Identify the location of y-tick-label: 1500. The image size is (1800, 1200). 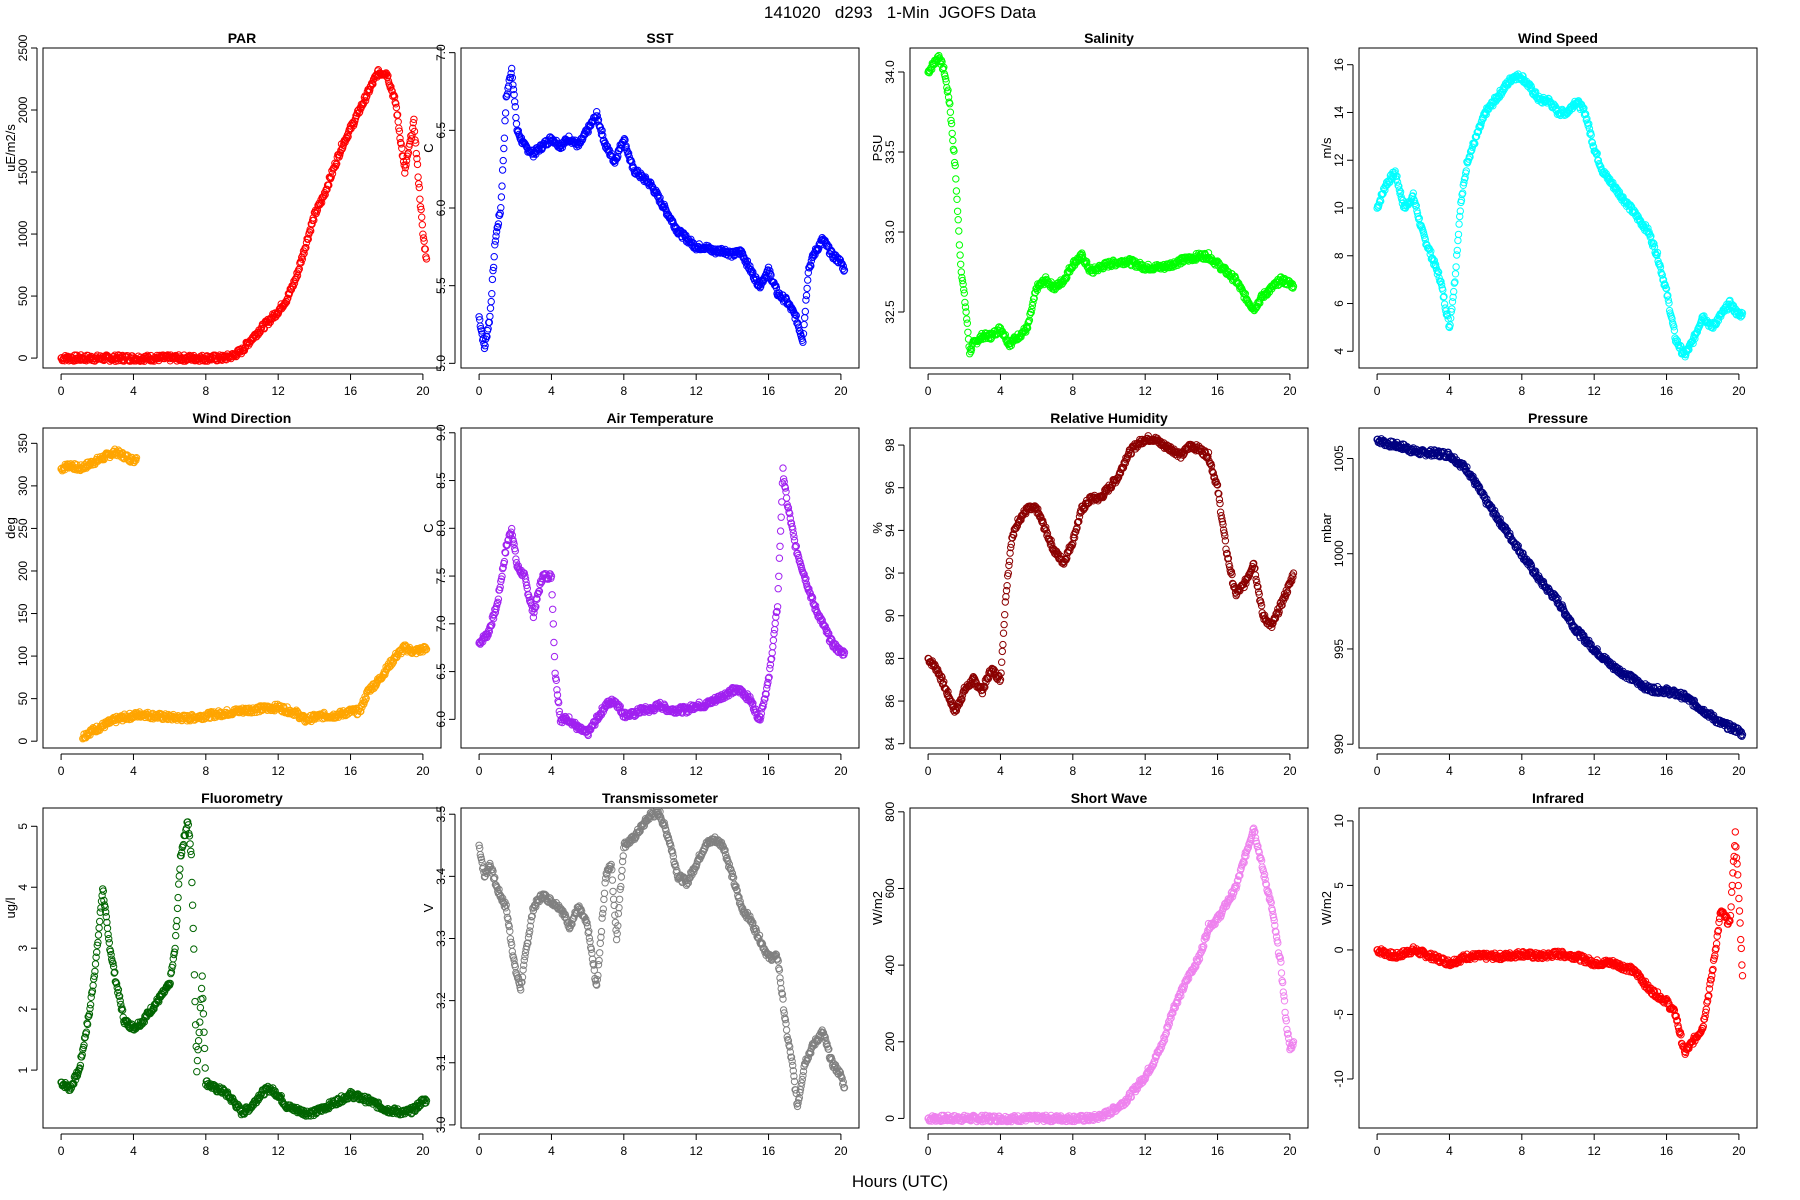
(23, 171).